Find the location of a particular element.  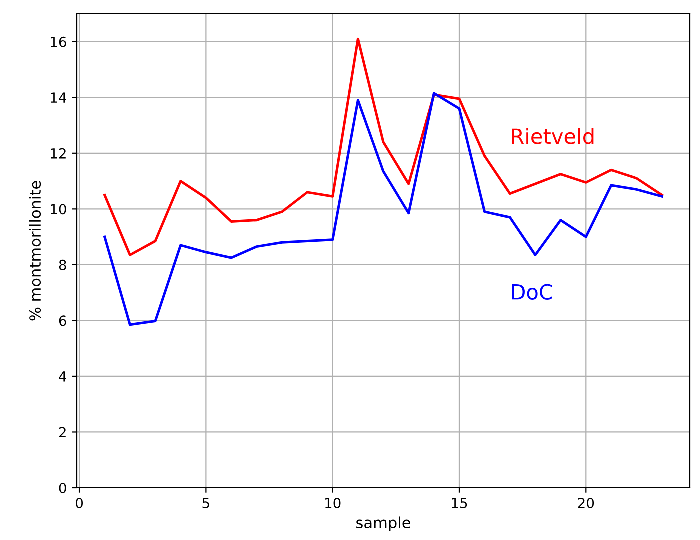

x-tick-label: 10 is located at coordinates (333, 503).